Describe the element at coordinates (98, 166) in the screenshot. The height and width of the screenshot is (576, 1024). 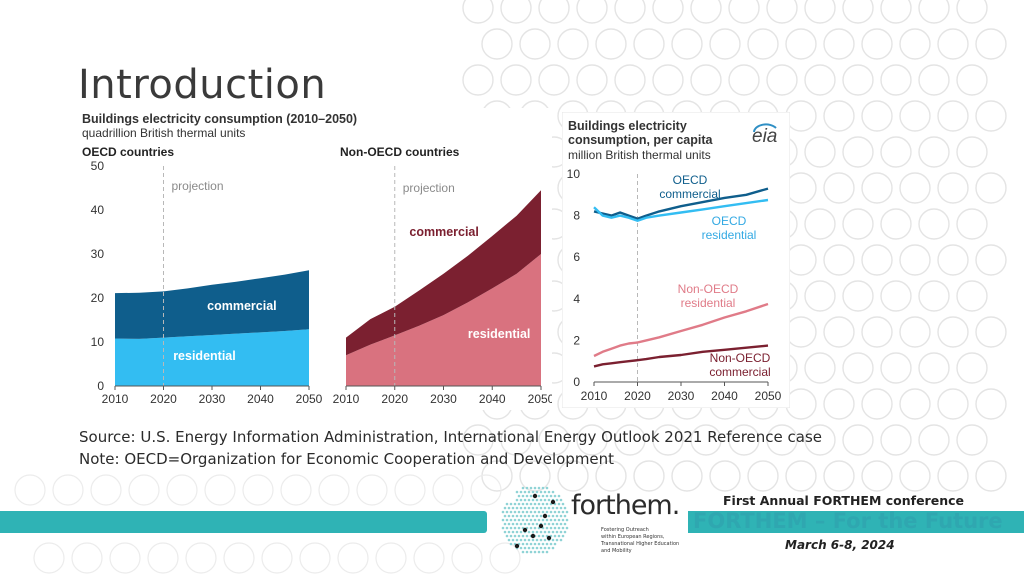
I see `y-tick-label: 50` at that location.